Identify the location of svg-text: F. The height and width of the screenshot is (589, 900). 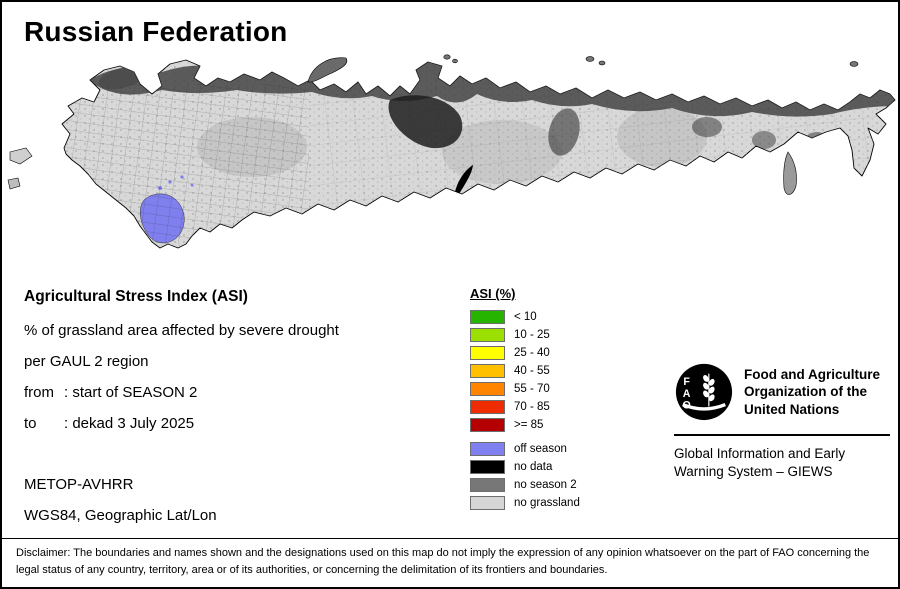
(686, 382).